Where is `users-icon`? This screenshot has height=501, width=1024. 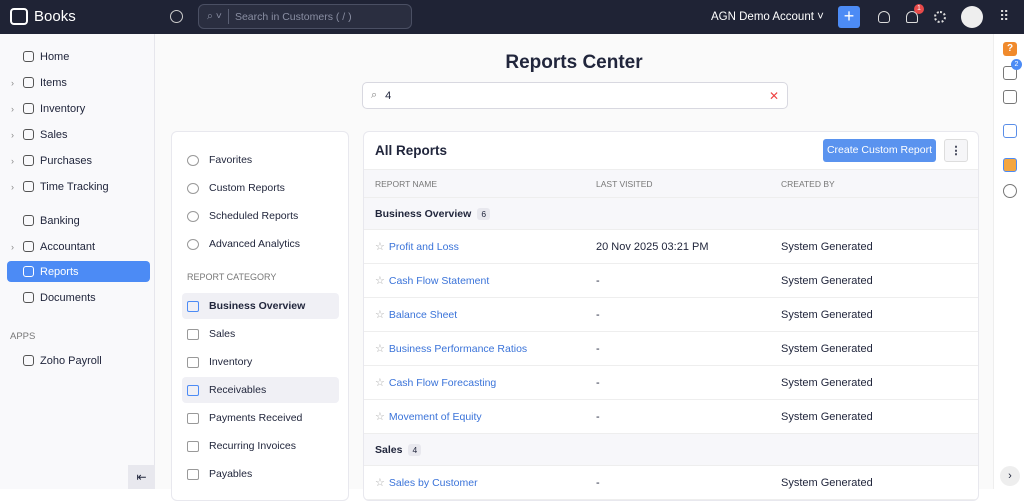
users-icon is located at coordinates (884, 17).